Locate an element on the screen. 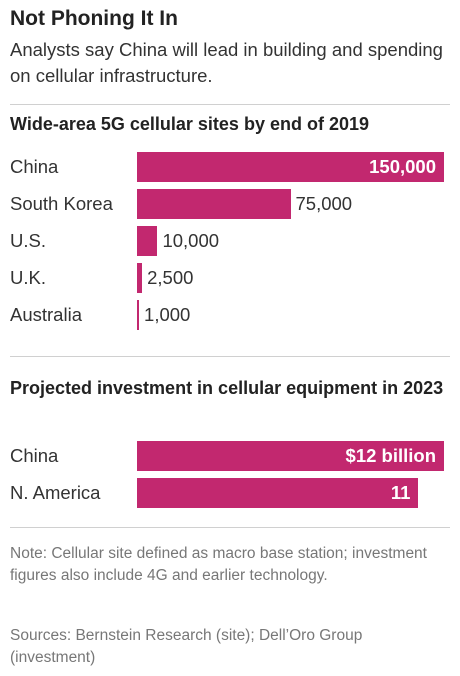 Image resolution: width=460 pixels, height=676 pixels. bar-row-n-america: N. America 11 is located at coordinates (230, 493).